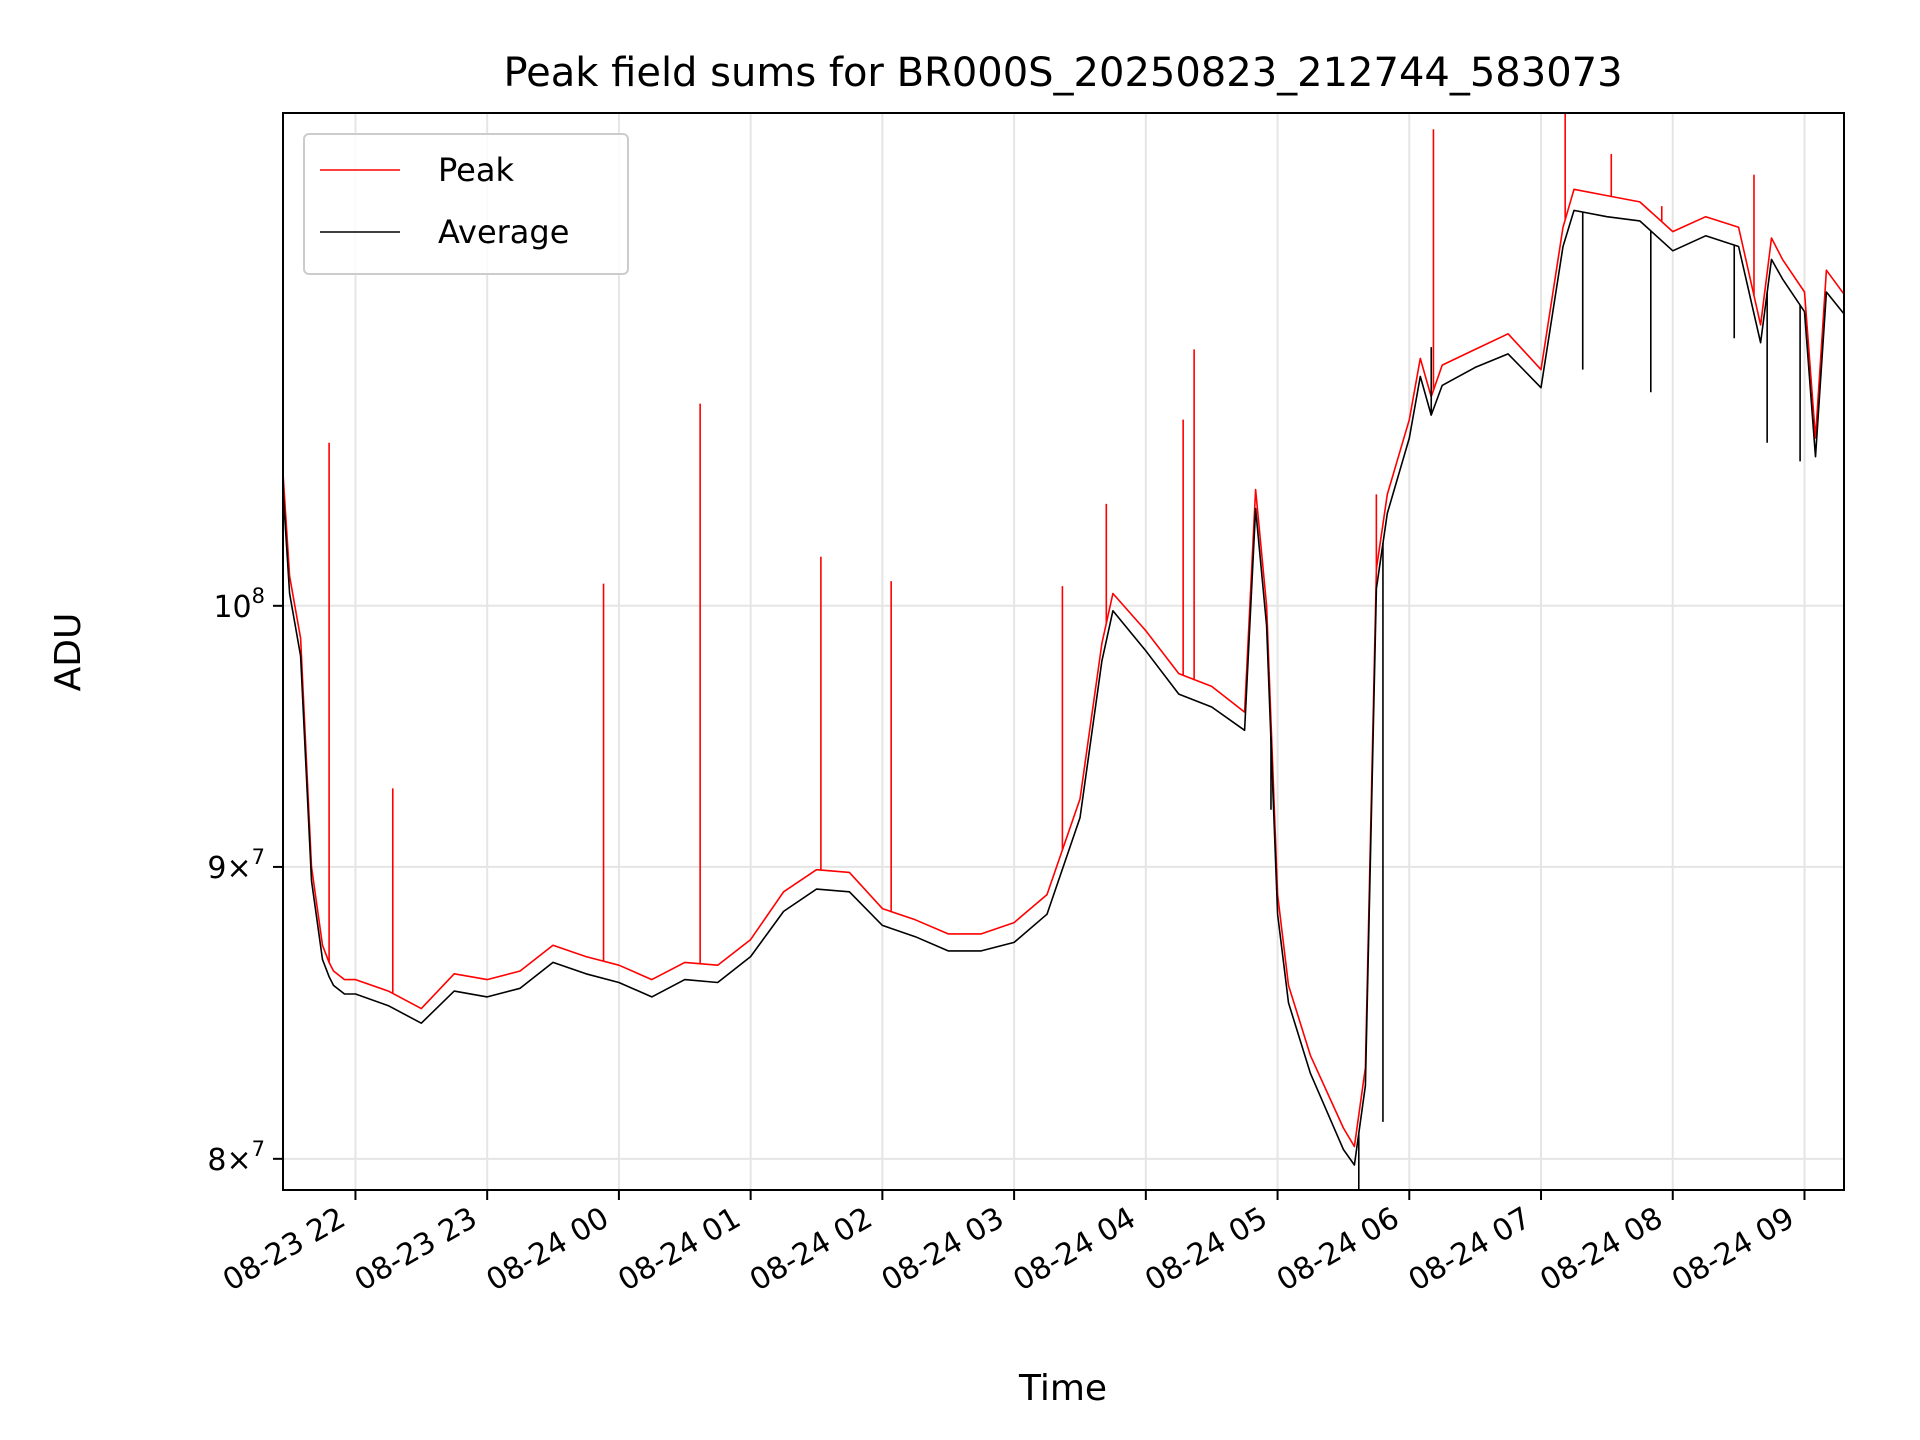 The width and height of the screenshot is (1920, 1440). What do you see at coordinates (811, 1250) in the screenshot?
I see `x-tick-label: 08-24 02` at bounding box center [811, 1250].